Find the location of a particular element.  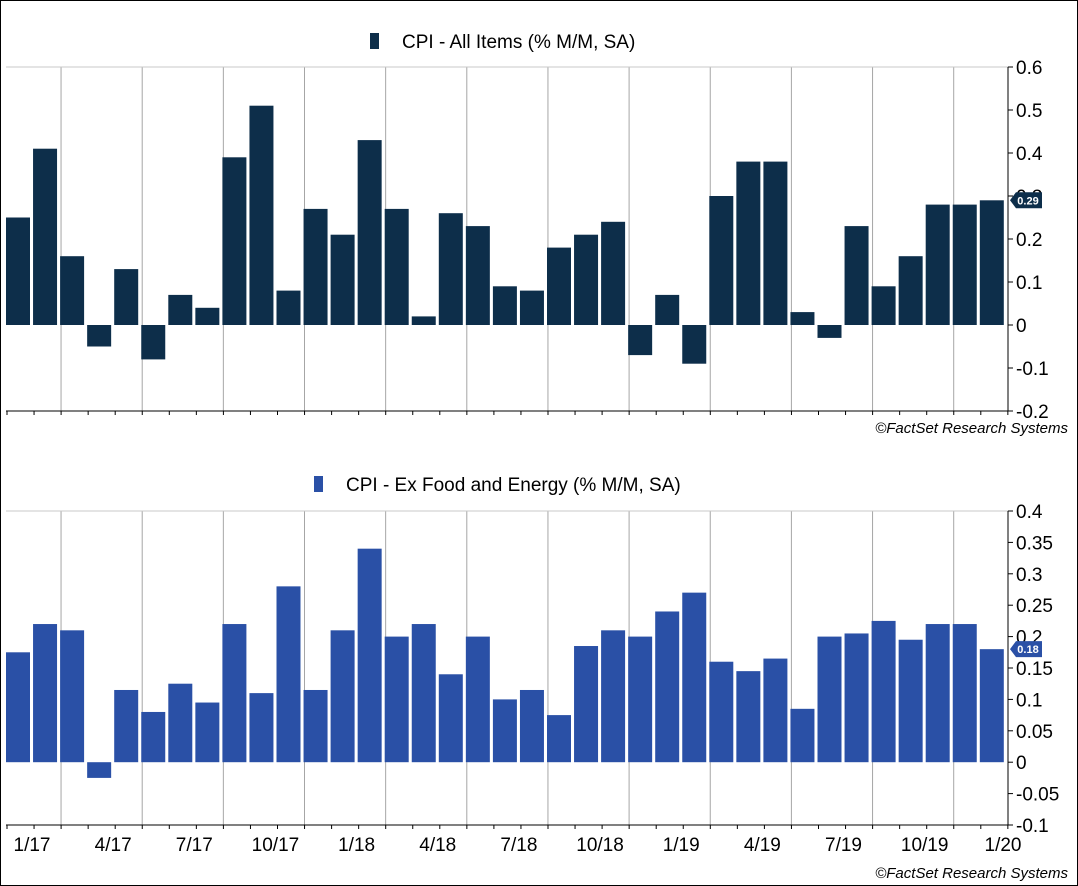

last-value-badge-top: 0.29 is located at coordinates (1026, 200).